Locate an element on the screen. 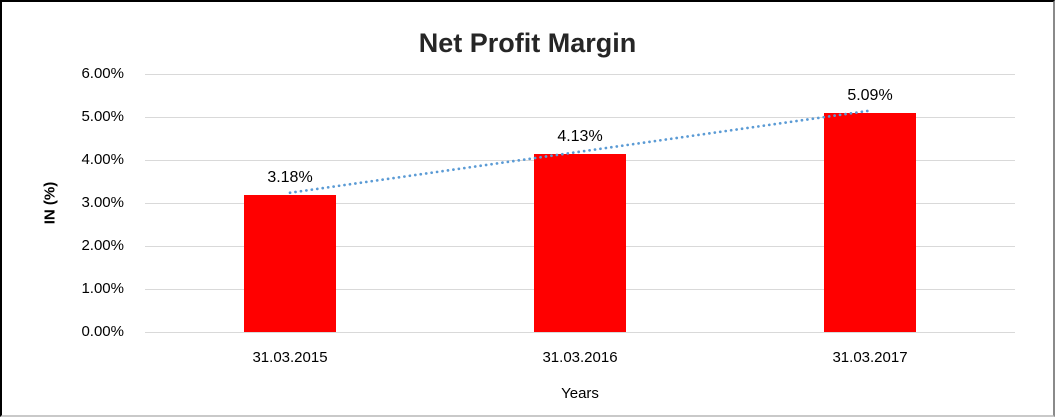 The width and height of the screenshot is (1055, 417). data-label: 5.09% is located at coordinates (870, 96).